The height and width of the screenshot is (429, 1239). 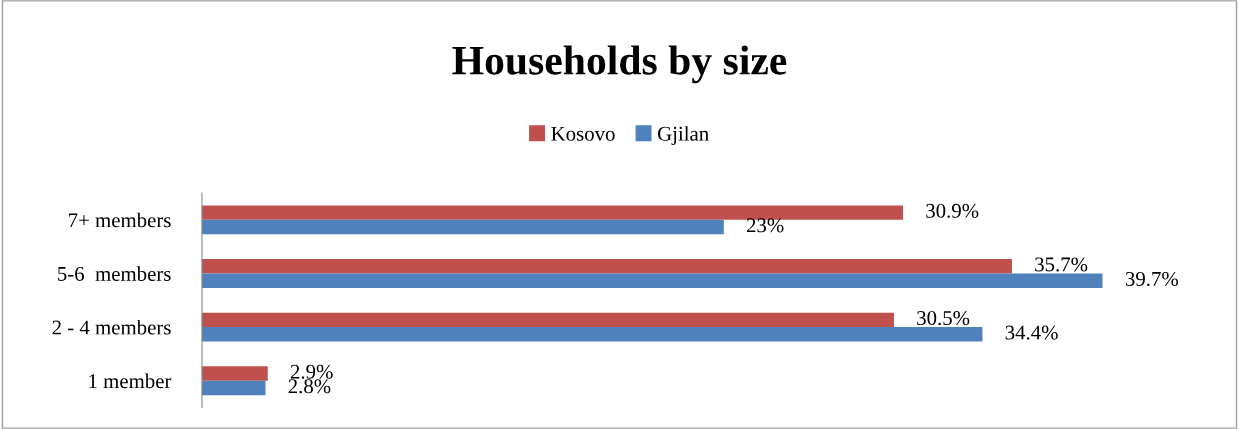 What do you see at coordinates (583, 133) in the screenshot?
I see `legend-label: Kosovo` at bounding box center [583, 133].